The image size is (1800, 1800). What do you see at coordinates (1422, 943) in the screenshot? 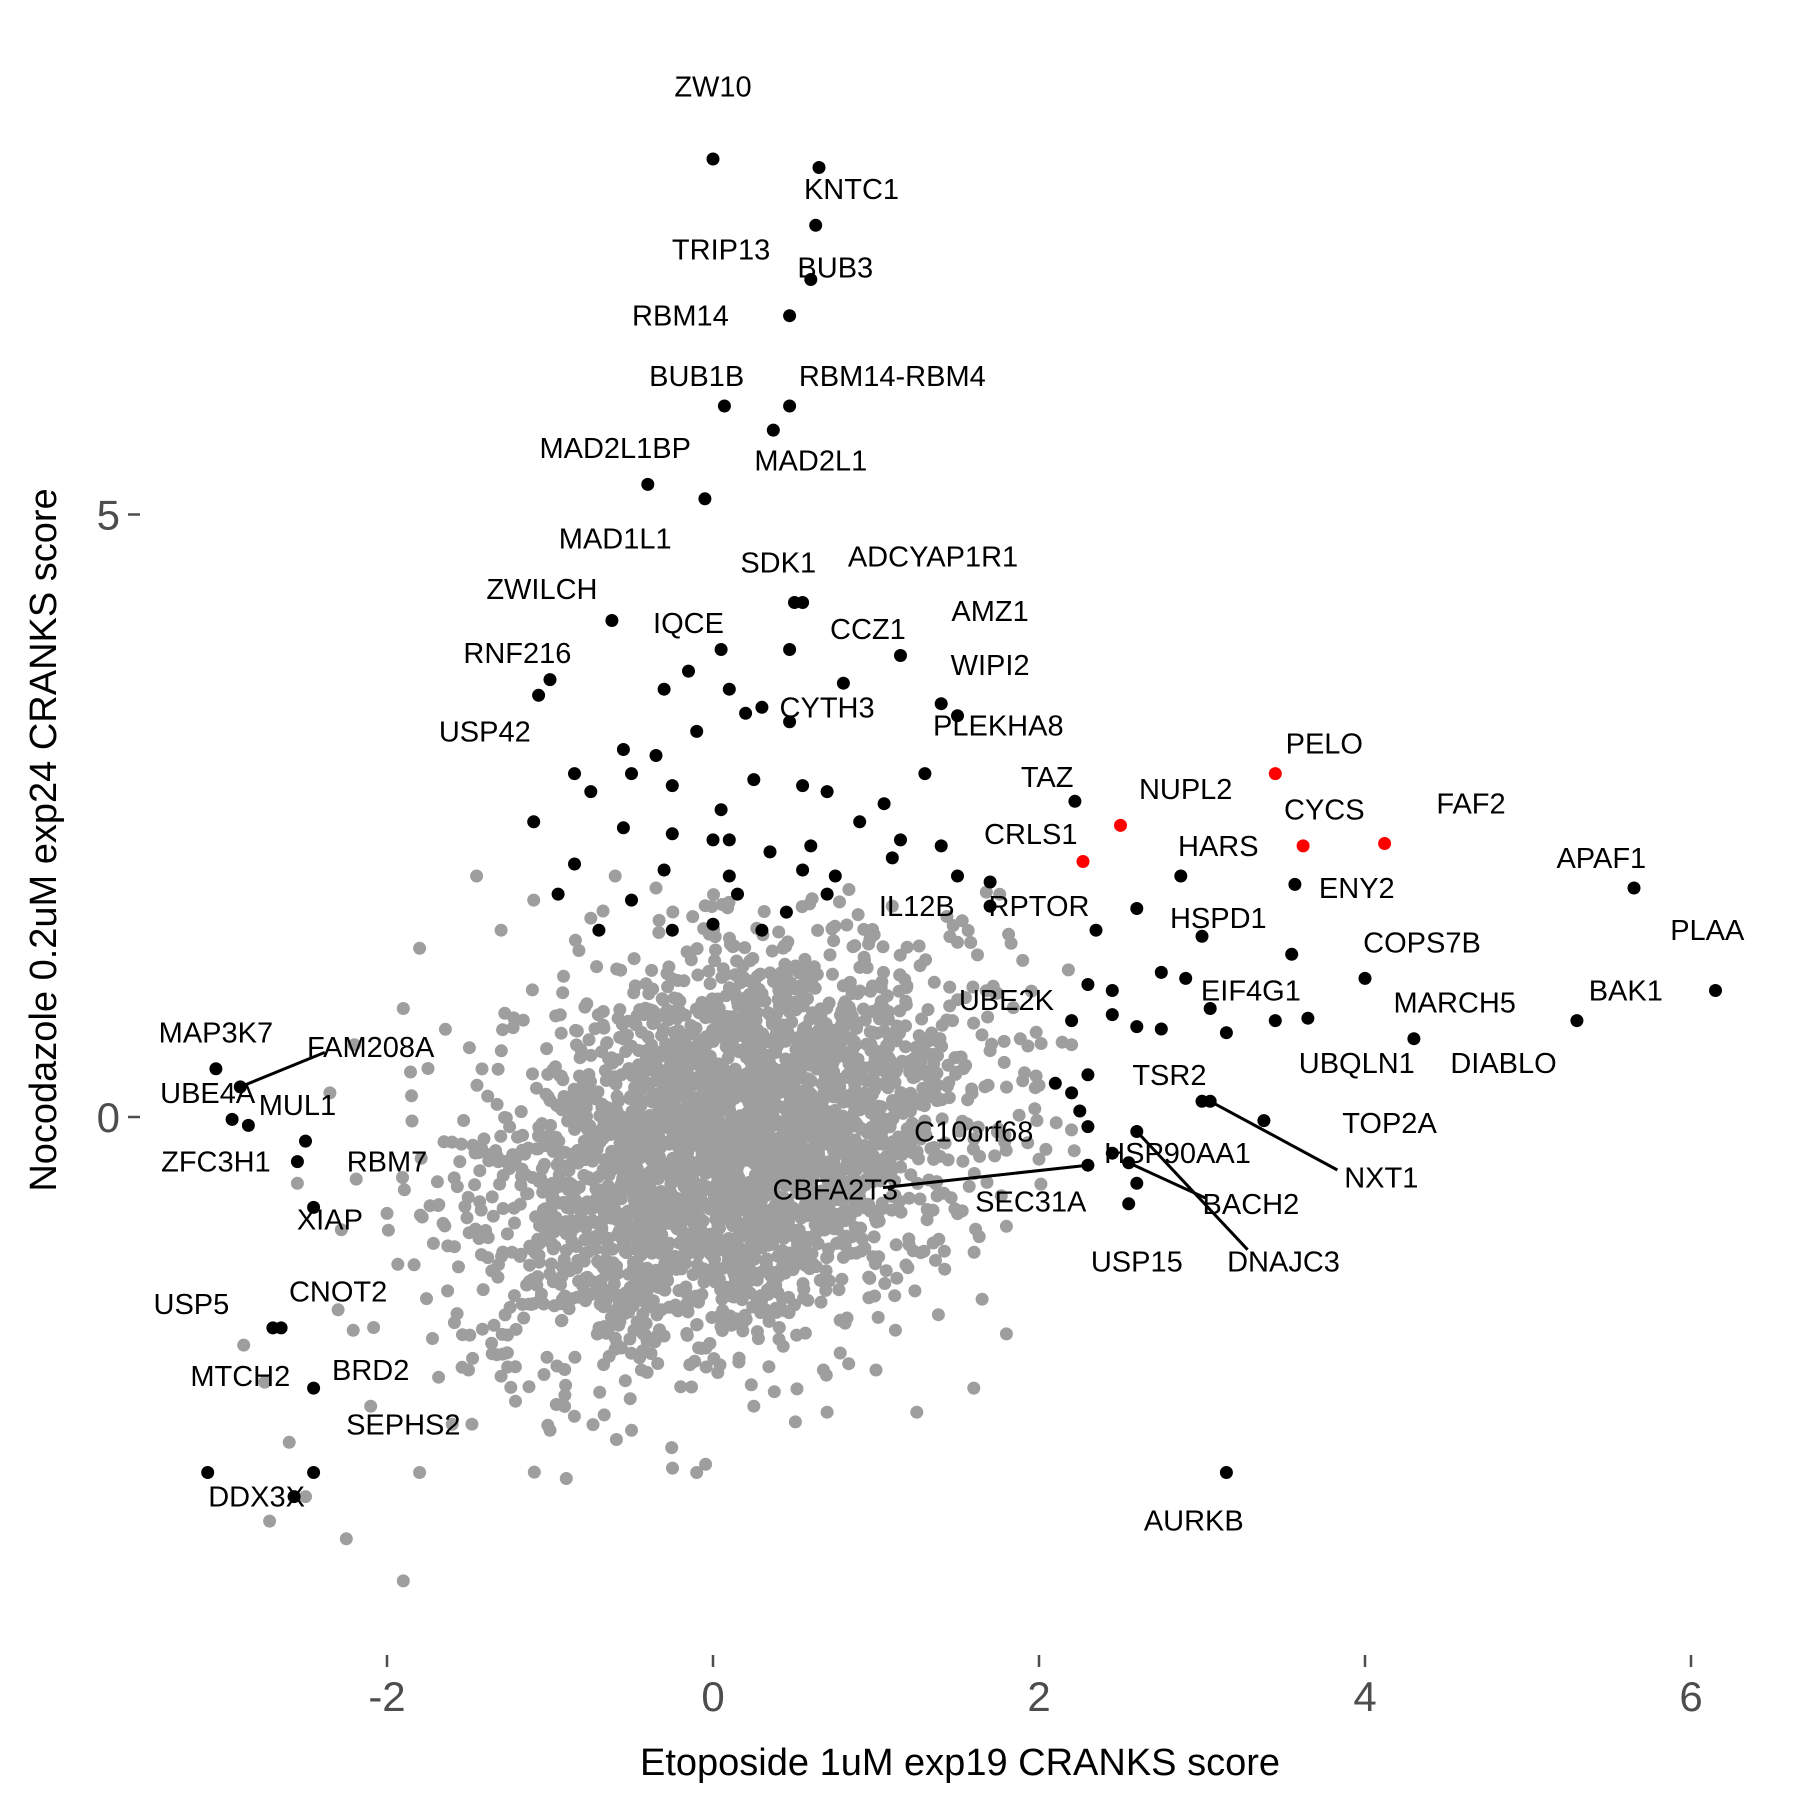
I see `label-cops7b: COPS7B` at bounding box center [1422, 943].